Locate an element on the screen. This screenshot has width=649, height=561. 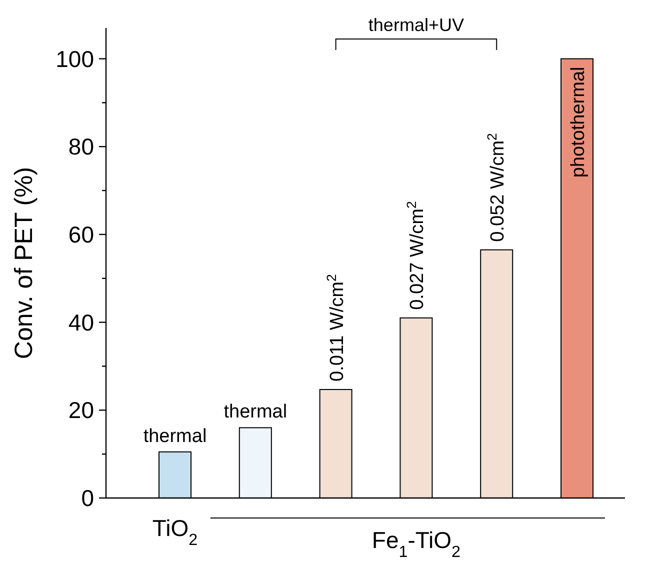
y-tick-label: 40 is located at coordinates (81, 322).